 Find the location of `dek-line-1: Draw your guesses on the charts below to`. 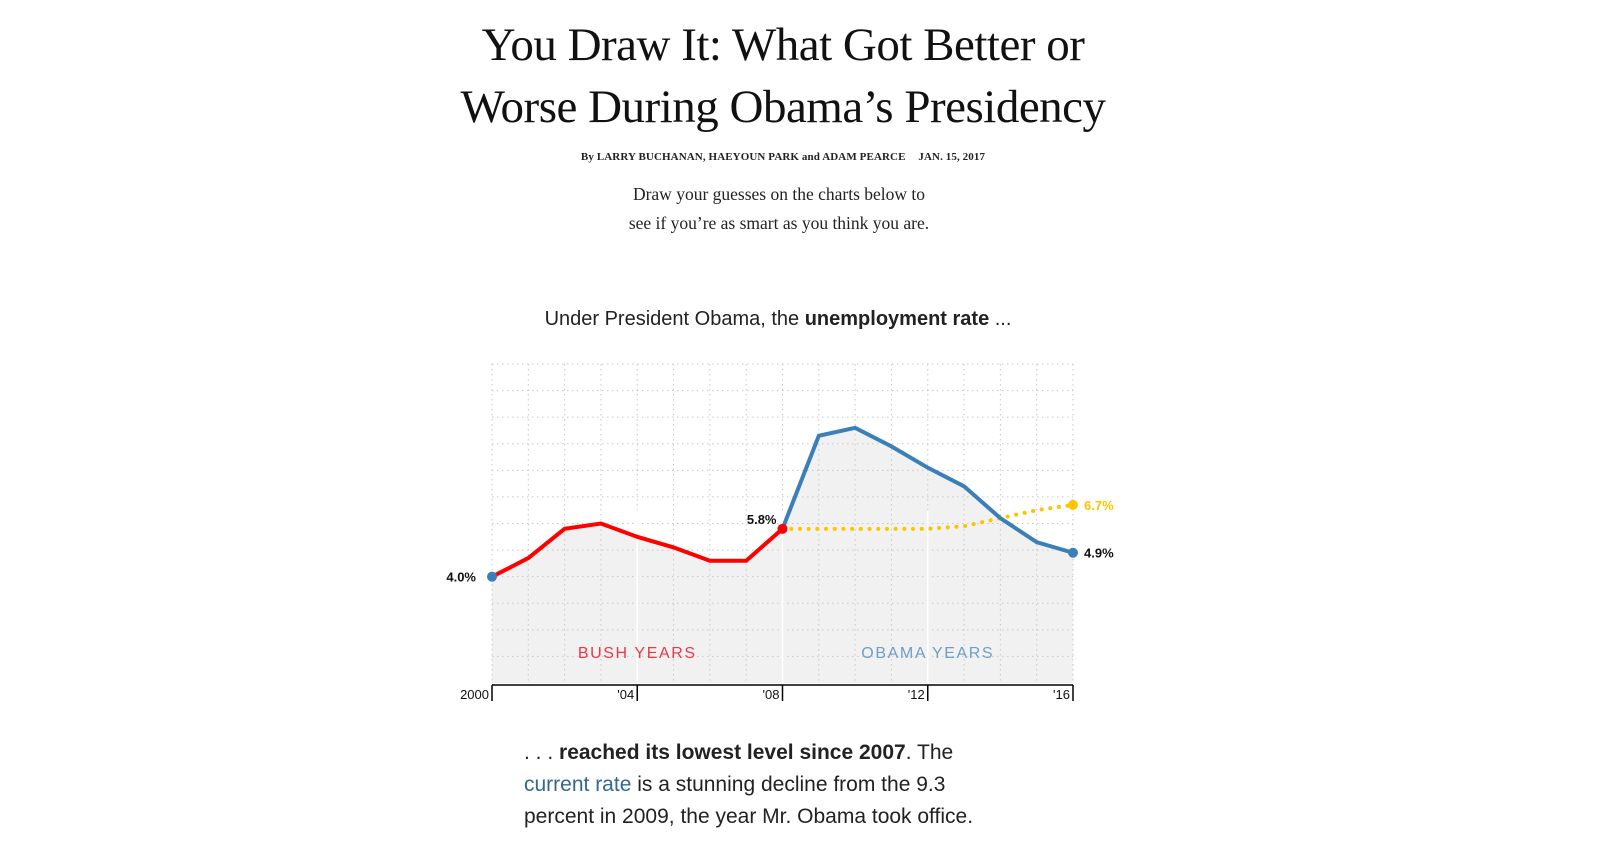

dek-line-1: Draw your guesses on the charts below to is located at coordinates (779, 194).